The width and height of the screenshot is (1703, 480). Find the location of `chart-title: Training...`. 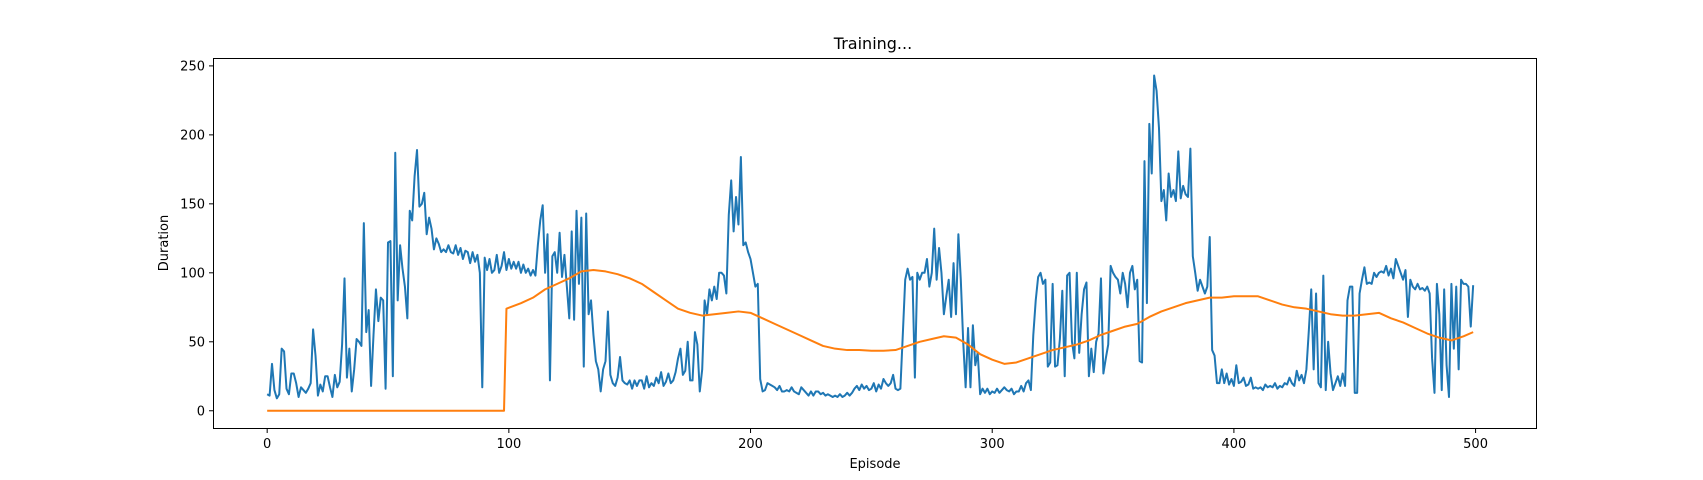

chart-title: Training... is located at coordinates (872, 43).